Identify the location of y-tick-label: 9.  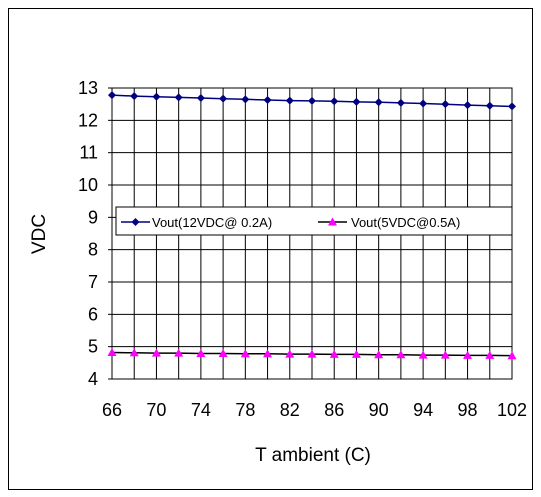
(93, 217).